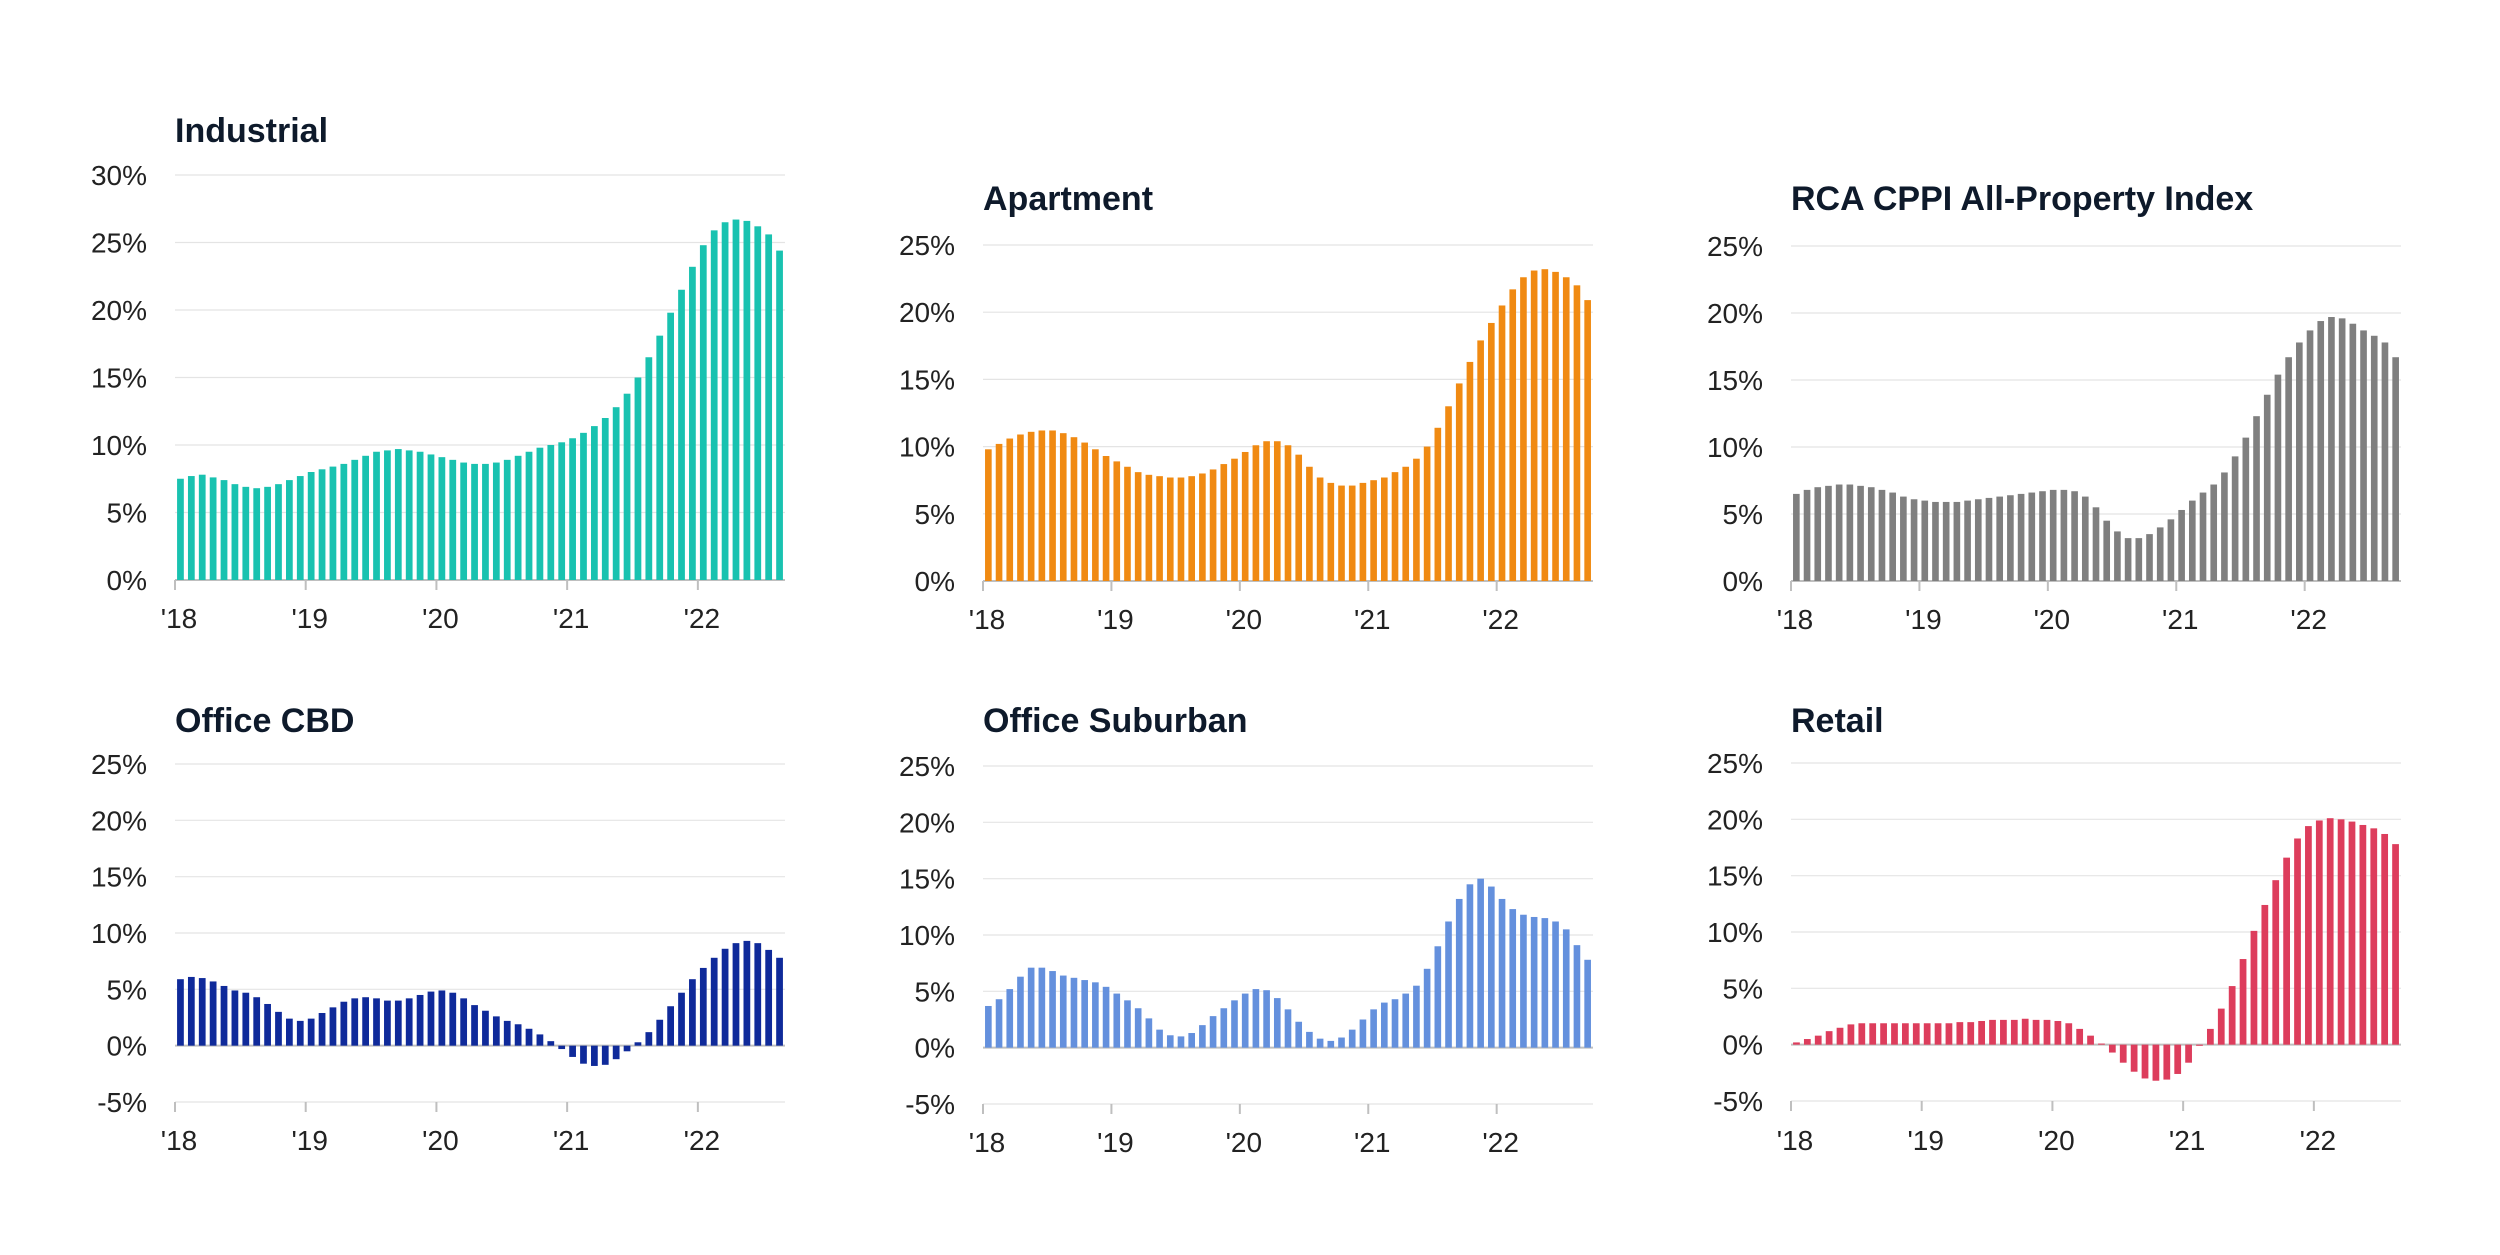 Image resolution: width=2500 pixels, height=1255 pixels. Describe the element at coordinates (127, 513) in the screenshot. I see `y-tick-label: 5%` at that location.